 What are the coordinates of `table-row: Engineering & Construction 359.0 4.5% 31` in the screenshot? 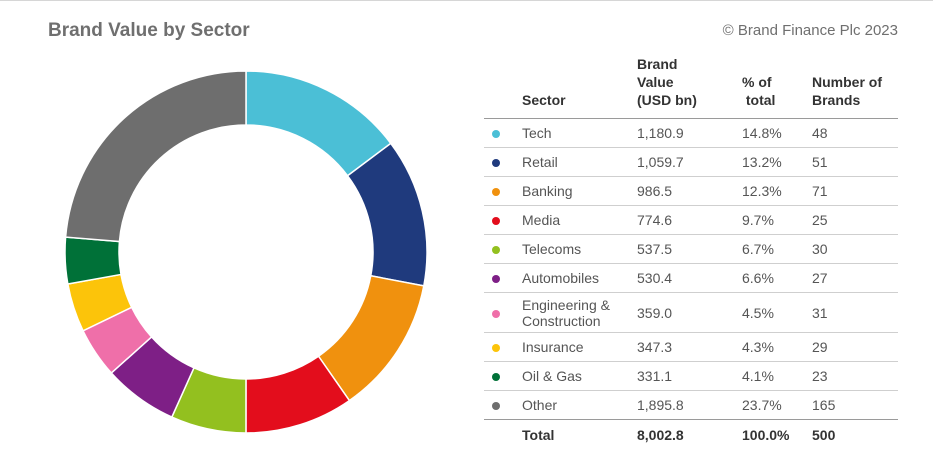 It's located at (691, 312).